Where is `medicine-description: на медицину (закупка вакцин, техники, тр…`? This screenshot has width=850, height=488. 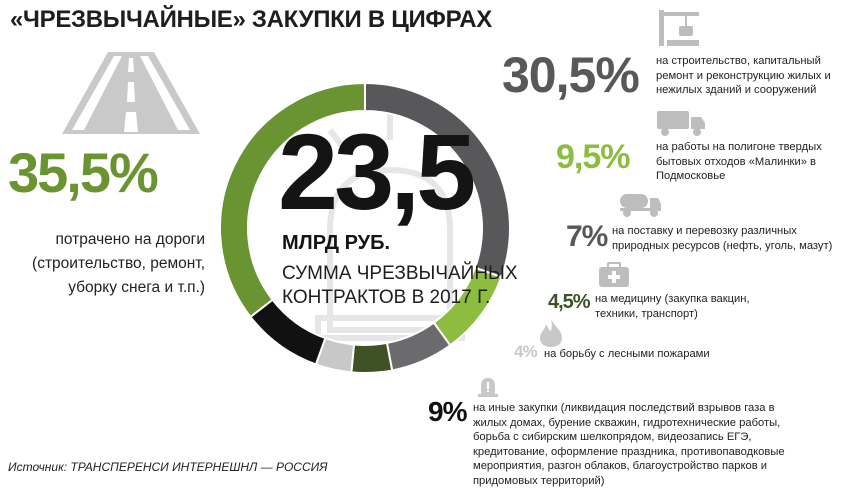
medicine-description: на медицину (закупка вакцин, техники, тр… is located at coordinates (672, 306).